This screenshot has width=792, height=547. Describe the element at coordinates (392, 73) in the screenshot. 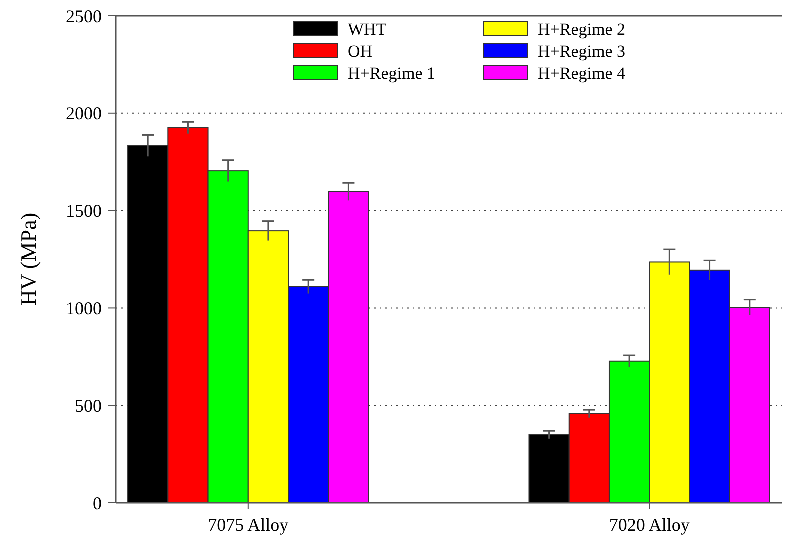

I see `legend-label: H+Regime 1` at that location.